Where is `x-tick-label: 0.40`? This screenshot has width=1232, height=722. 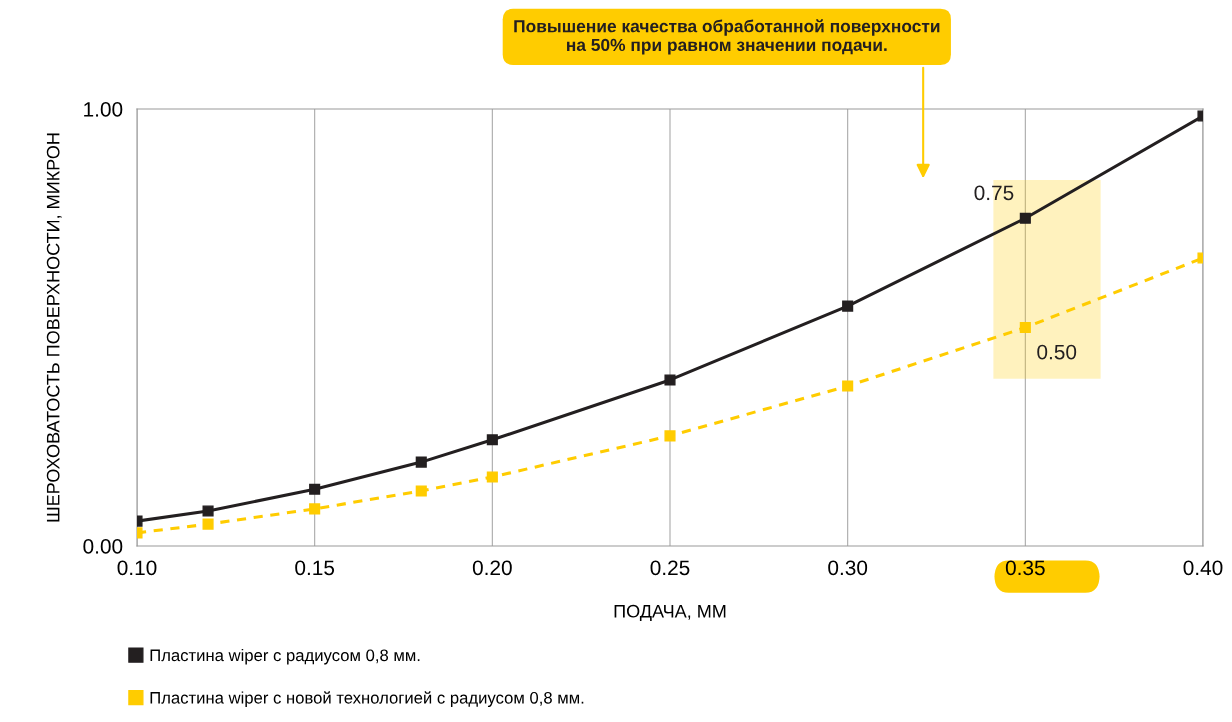 x-tick-label: 0.40 is located at coordinates (1203, 568).